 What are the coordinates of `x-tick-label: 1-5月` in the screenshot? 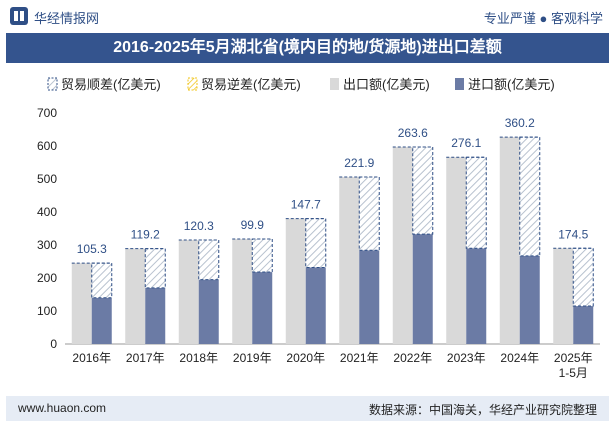 It's located at (573, 373).